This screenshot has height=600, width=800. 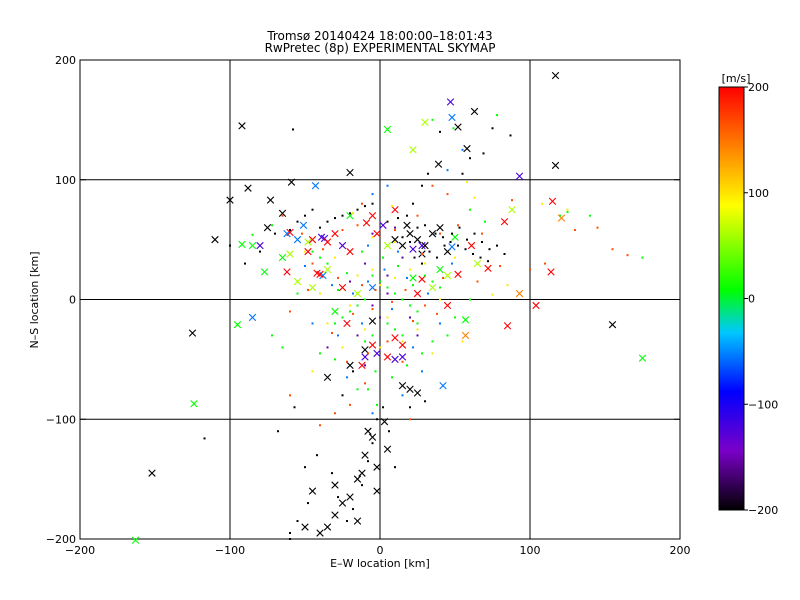 I want to click on colorbar-tick-label: −100, so click(x=763, y=404).